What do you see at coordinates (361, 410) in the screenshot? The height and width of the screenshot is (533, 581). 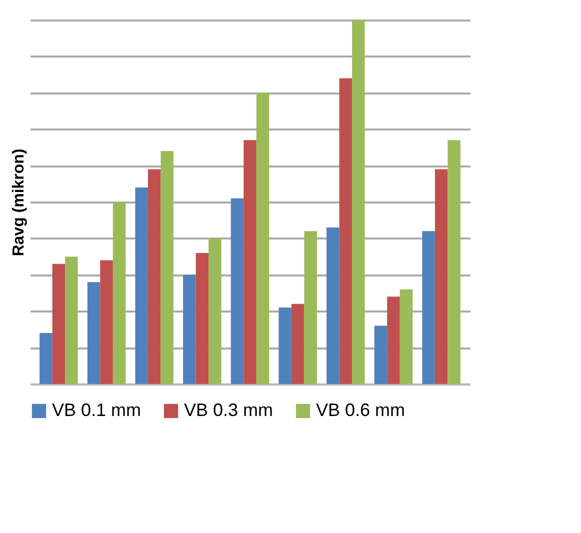 I see `legend-label: VB 0.6 mm` at bounding box center [361, 410].